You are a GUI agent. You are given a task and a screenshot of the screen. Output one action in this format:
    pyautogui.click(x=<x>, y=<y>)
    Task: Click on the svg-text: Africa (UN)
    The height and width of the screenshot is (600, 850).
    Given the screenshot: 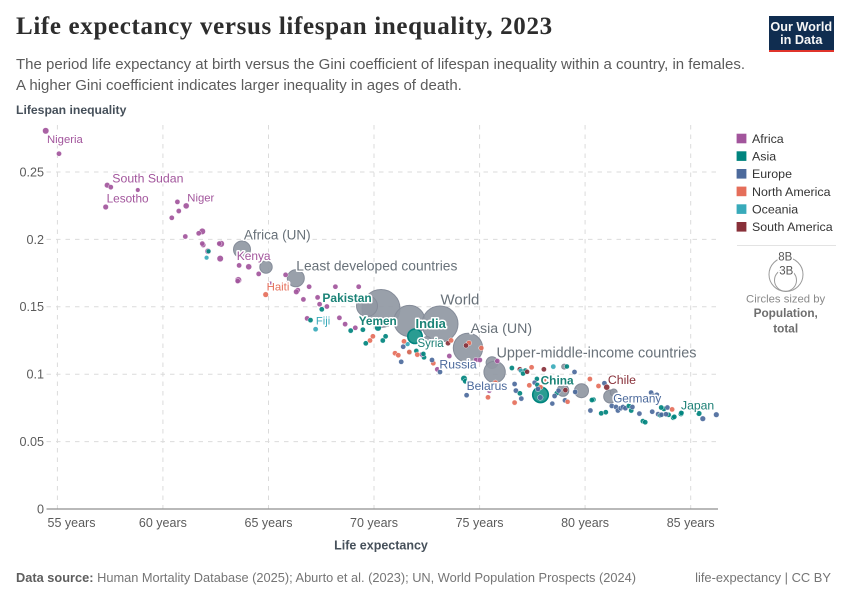 What is the action you would take?
    pyautogui.click(x=277, y=235)
    